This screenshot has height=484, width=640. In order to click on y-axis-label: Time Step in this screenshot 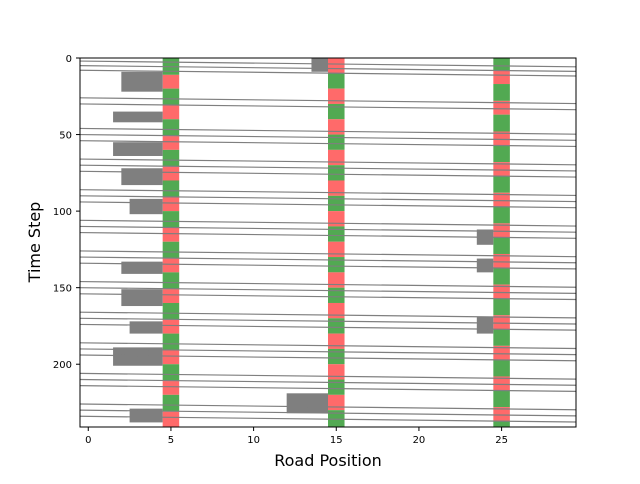, I will do `click(34, 243)`.